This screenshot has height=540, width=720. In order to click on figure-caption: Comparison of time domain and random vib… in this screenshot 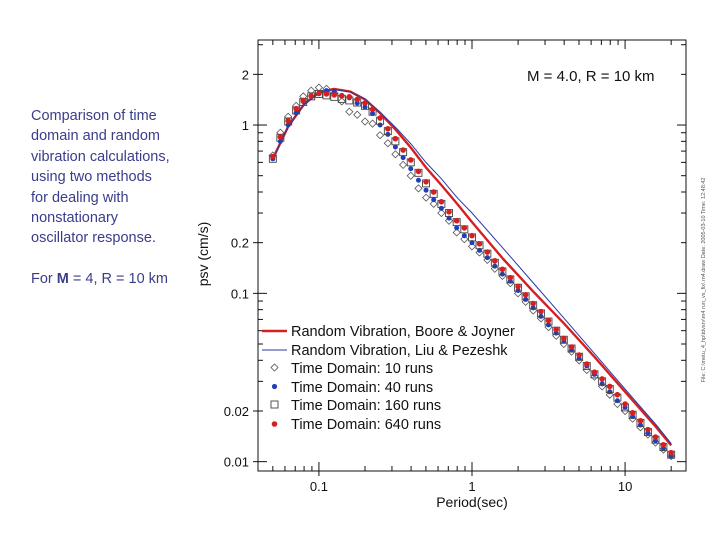, I will do `click(101, 197)`.